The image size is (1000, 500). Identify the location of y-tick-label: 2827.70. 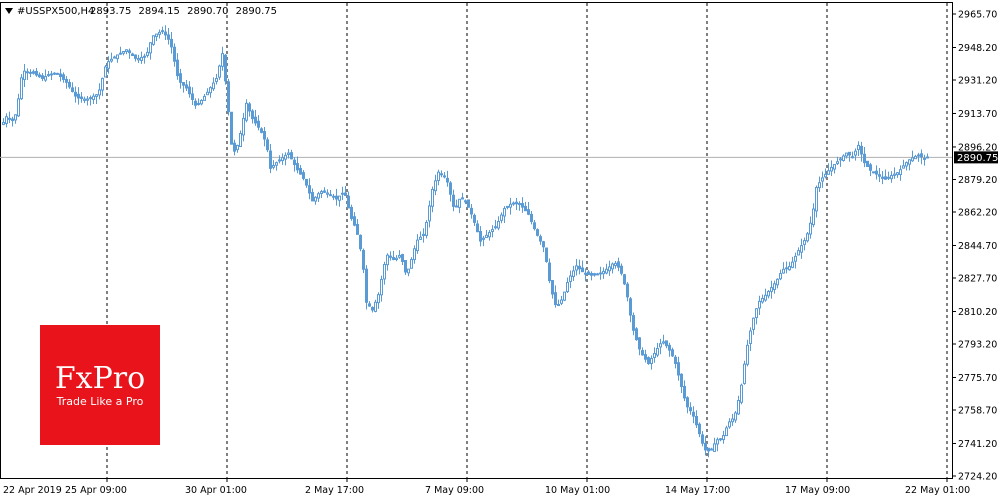
(977, 279).